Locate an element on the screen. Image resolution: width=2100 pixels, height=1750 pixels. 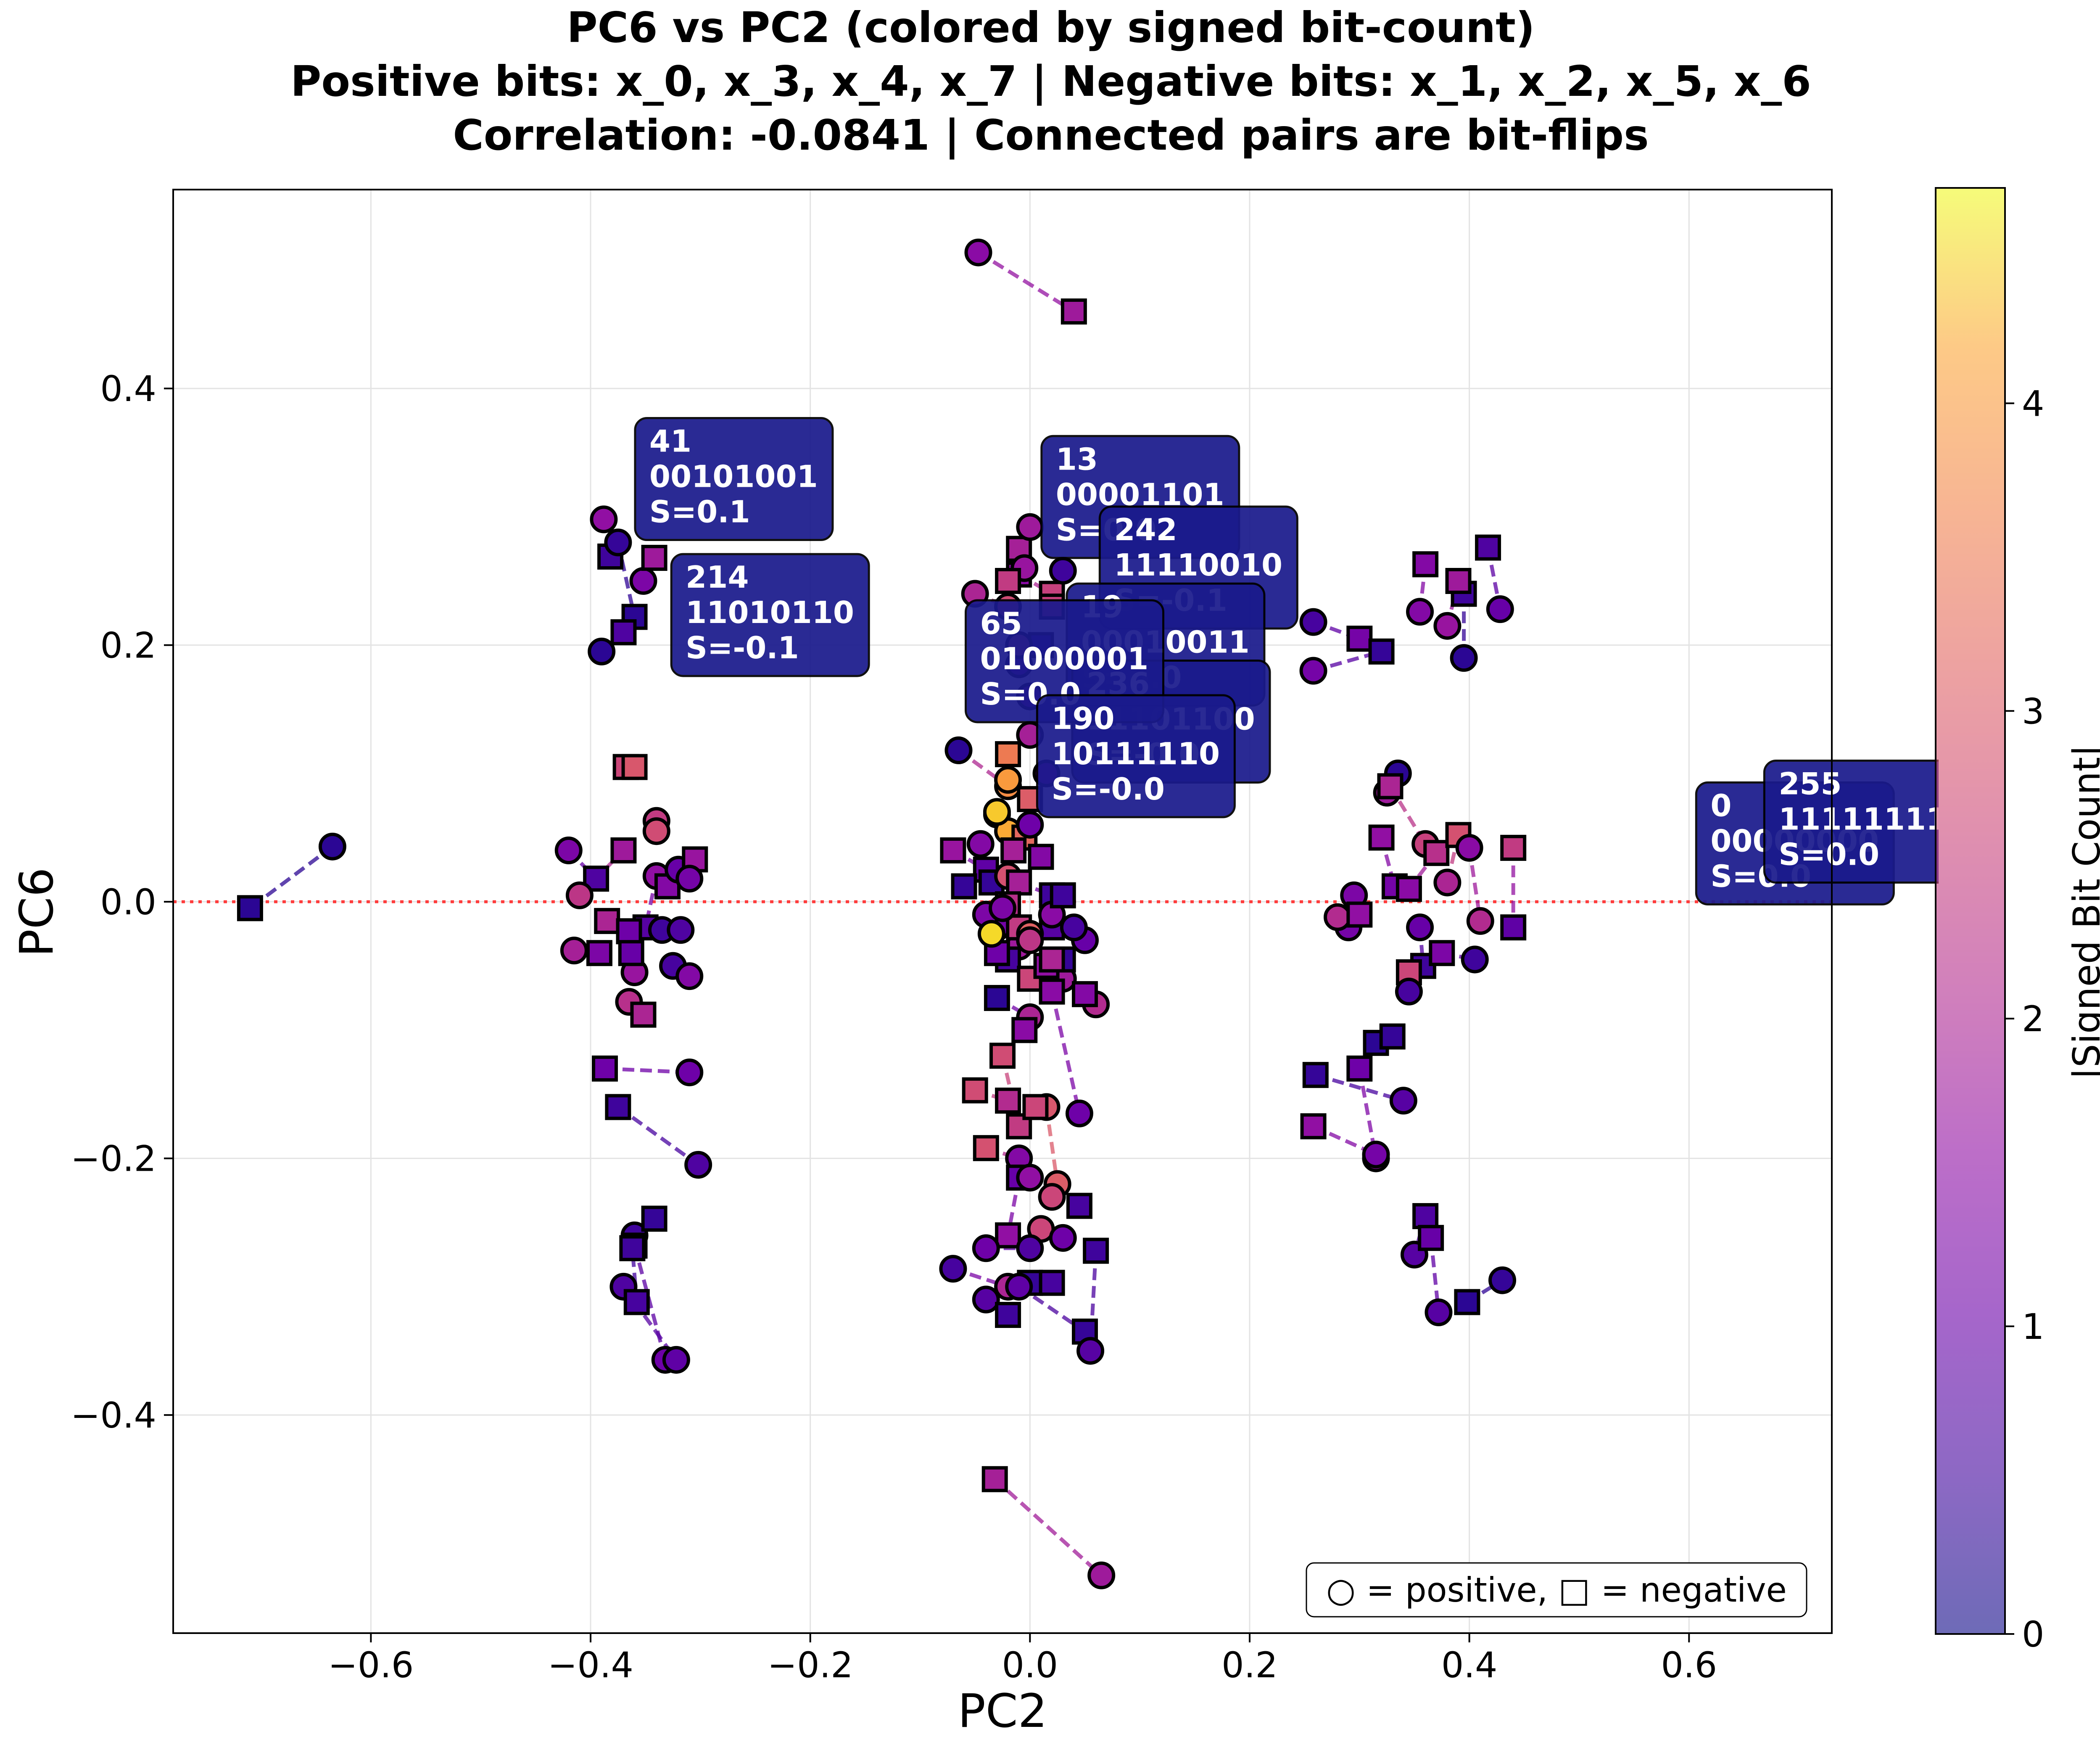
colorbar: 0 1 2 3 4 |Signed Bit Count| is located at coordinates (2017, 921).